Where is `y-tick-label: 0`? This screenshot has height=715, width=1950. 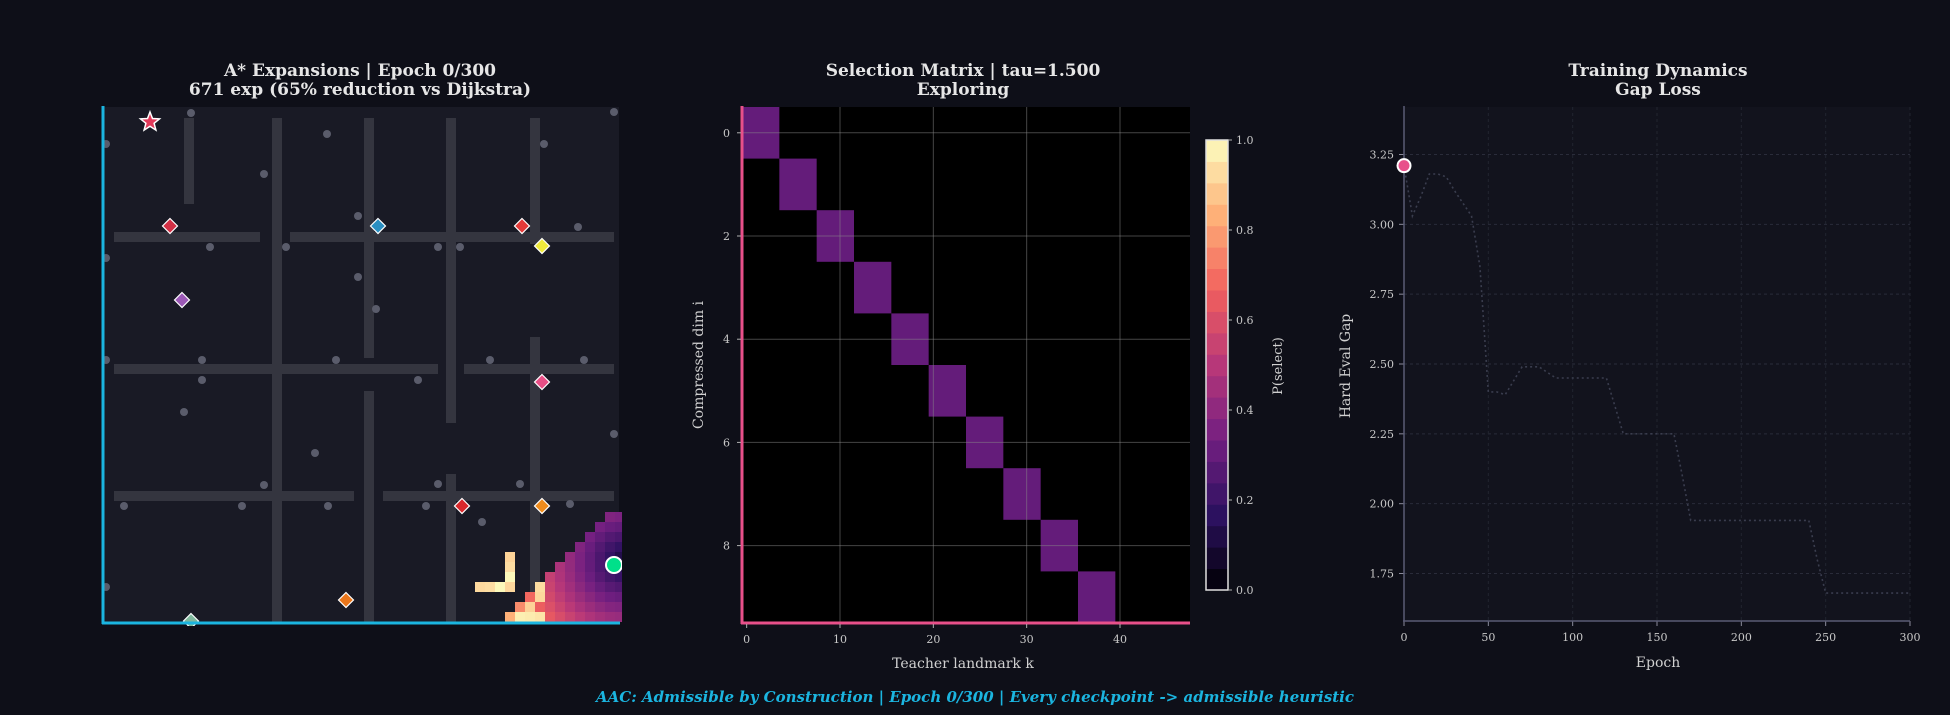
y-tick-label: 0 is located at coordinates (726, 133).